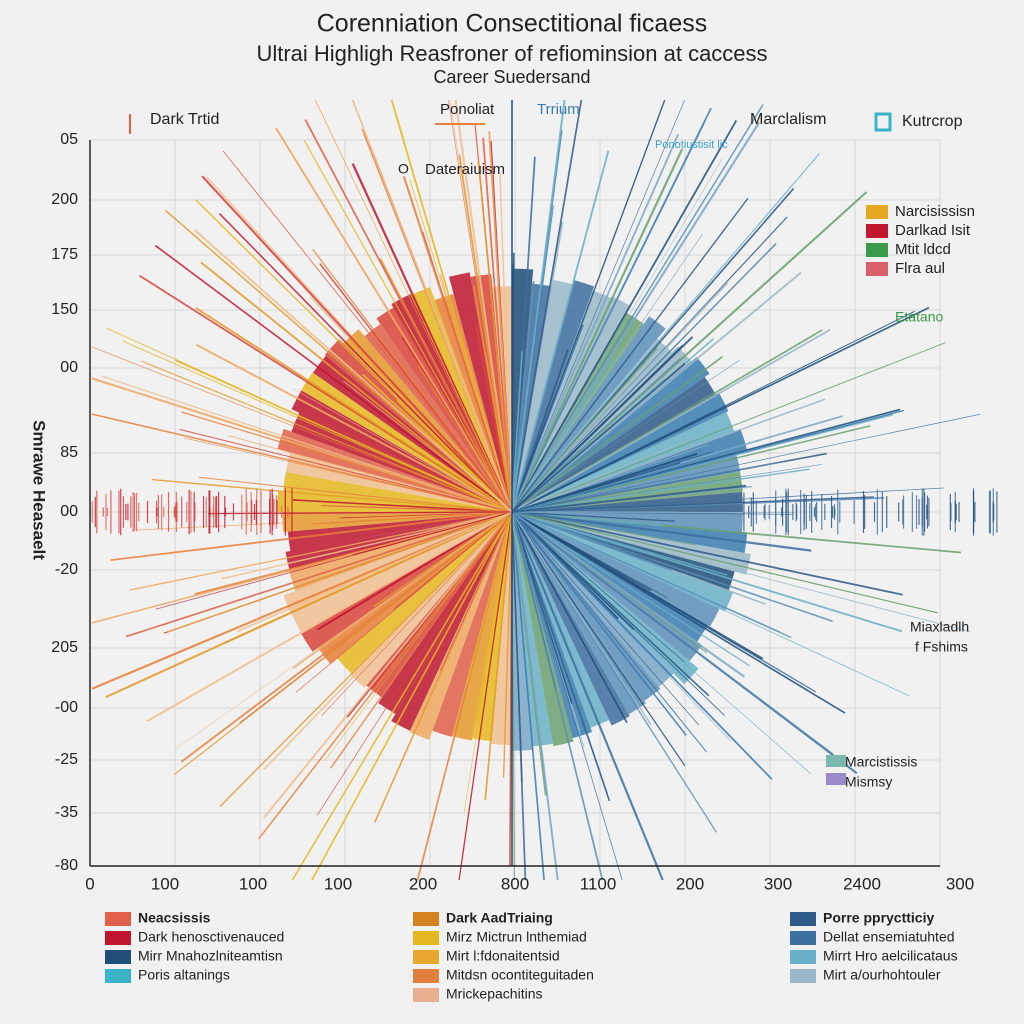 This screenshot has width=1024, height=1024. I want to click on legend-label: Mtit ldcd, so click(923, 249).